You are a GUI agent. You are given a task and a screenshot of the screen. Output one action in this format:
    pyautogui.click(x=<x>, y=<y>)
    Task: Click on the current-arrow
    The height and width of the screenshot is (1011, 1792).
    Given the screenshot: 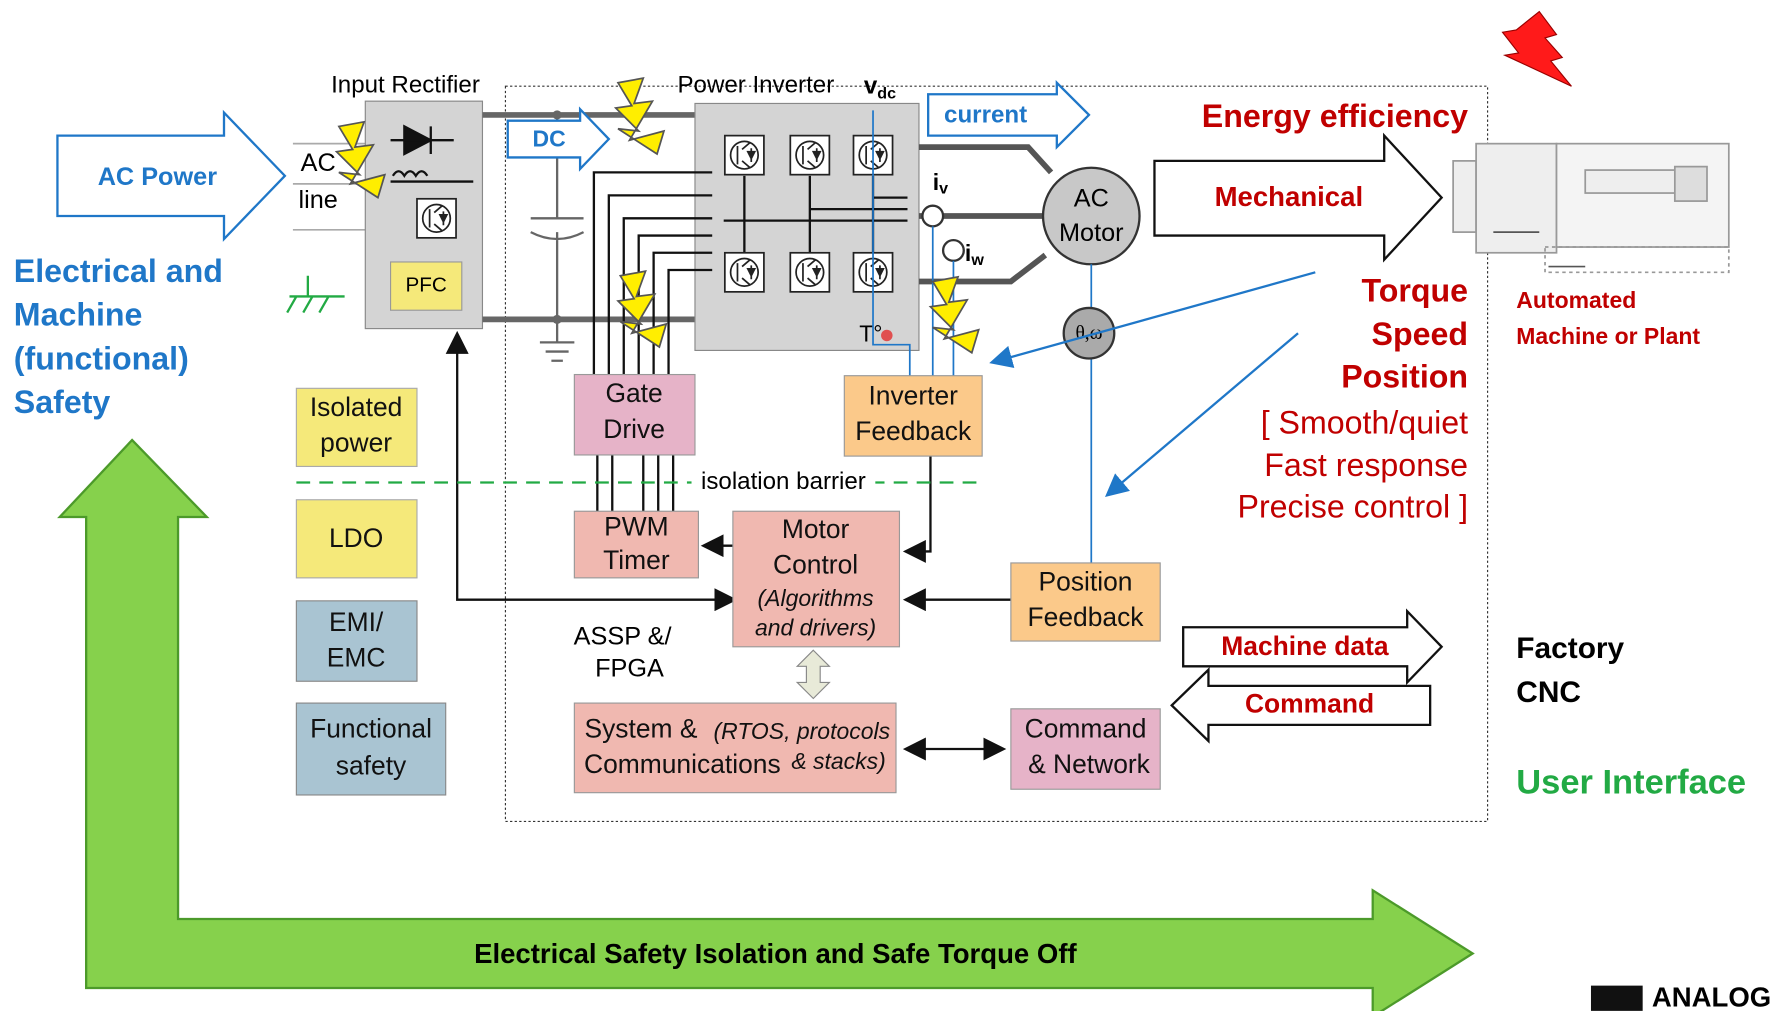 What is the action you would take?
    pyautogui.click(x=1009, y=114)
    